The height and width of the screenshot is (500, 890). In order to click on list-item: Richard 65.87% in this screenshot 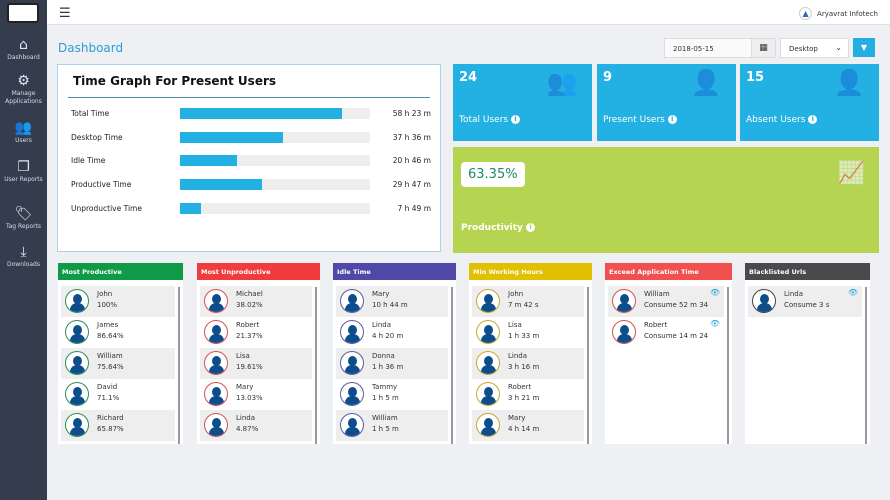, I will do `click(118, 425)`.